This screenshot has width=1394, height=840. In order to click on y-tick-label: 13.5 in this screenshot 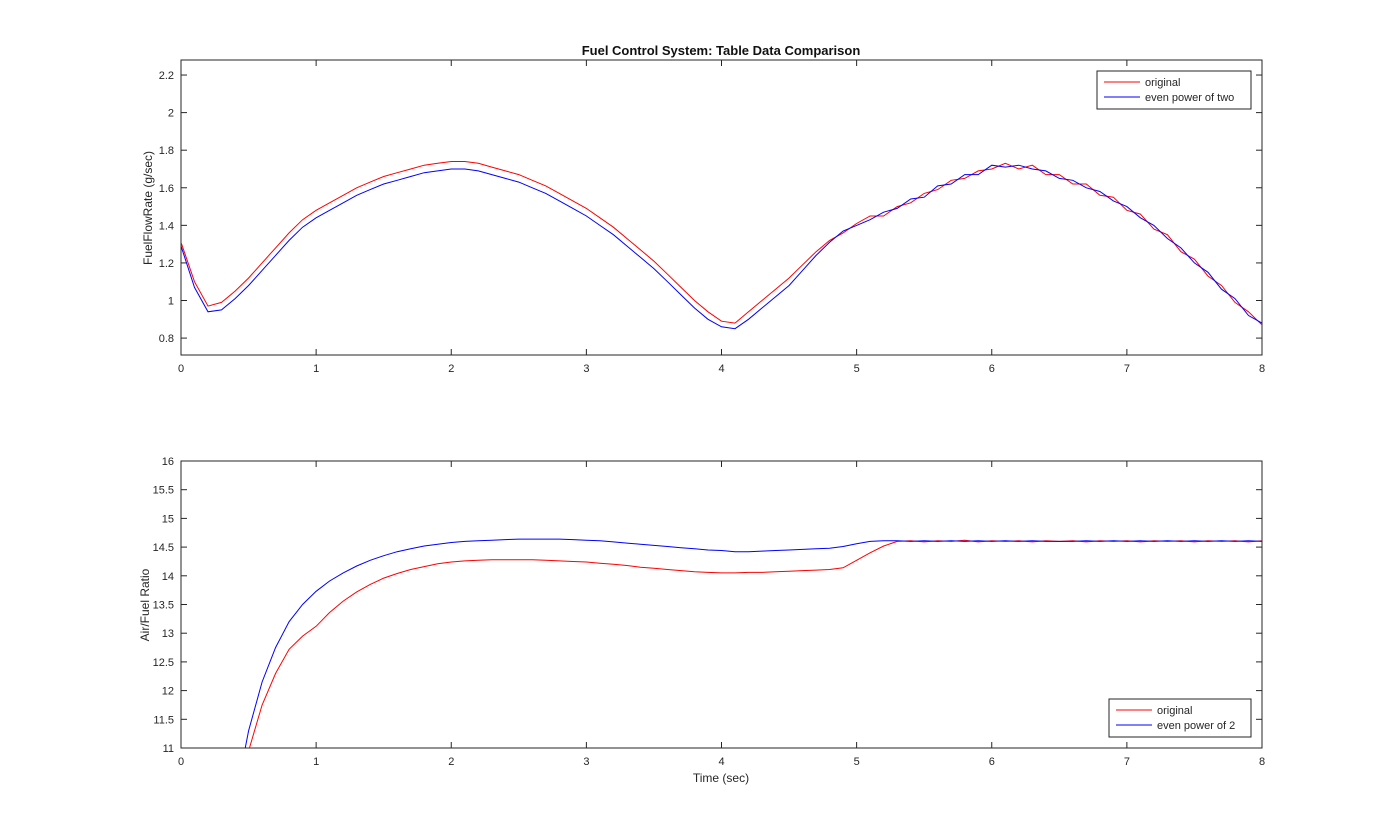, I will do `click(163, 606)`.